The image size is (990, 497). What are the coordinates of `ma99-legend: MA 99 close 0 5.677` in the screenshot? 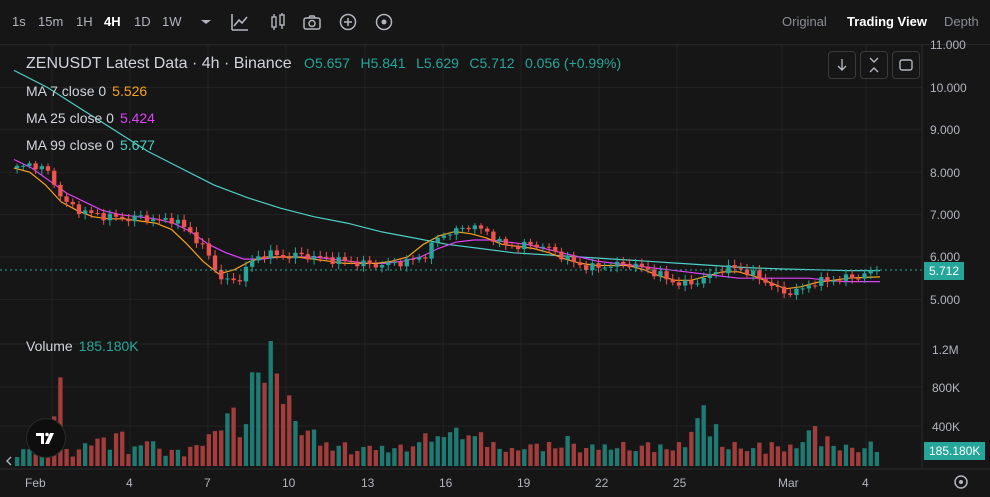 It's located at (90, 145).